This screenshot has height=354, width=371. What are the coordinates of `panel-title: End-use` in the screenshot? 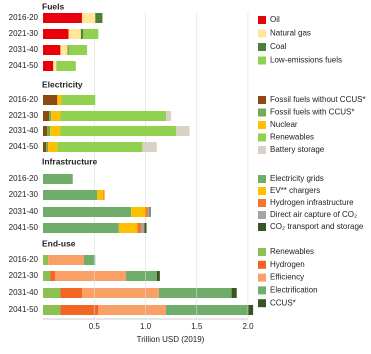 It's located at (59, 243).